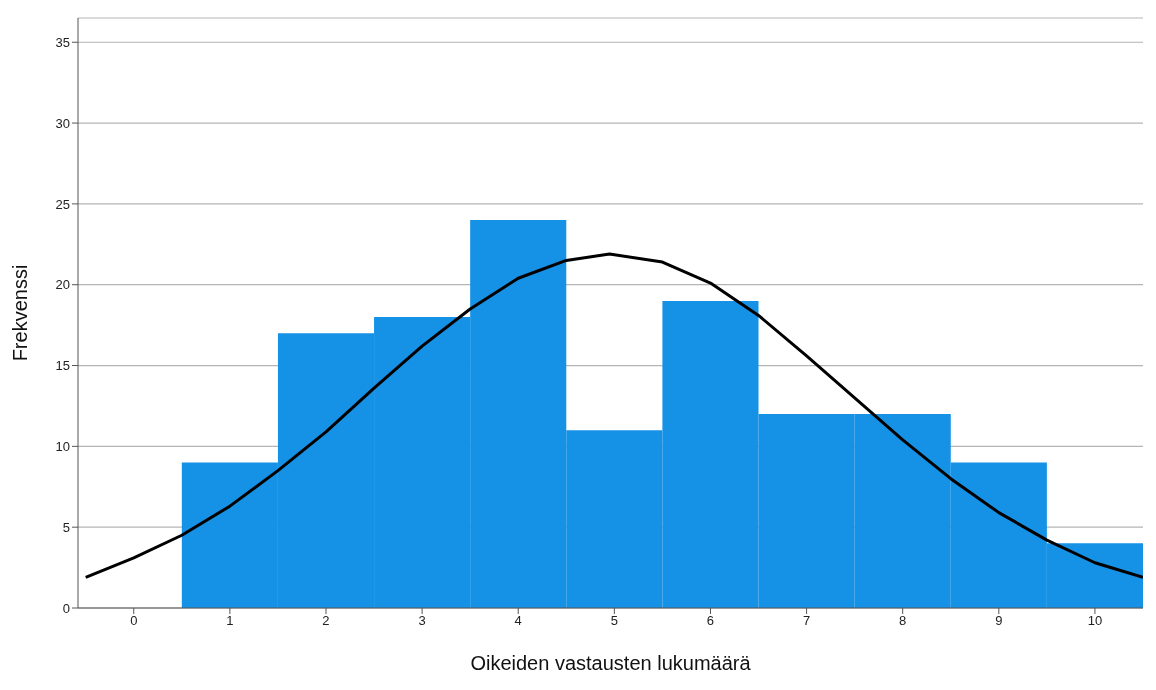 The height and width of the screenshot is (690, 1156). What do you see at coordinates (62, 42) in the screenshot?
I see `y-tick-label: 35` at bounding box center [62, 42].